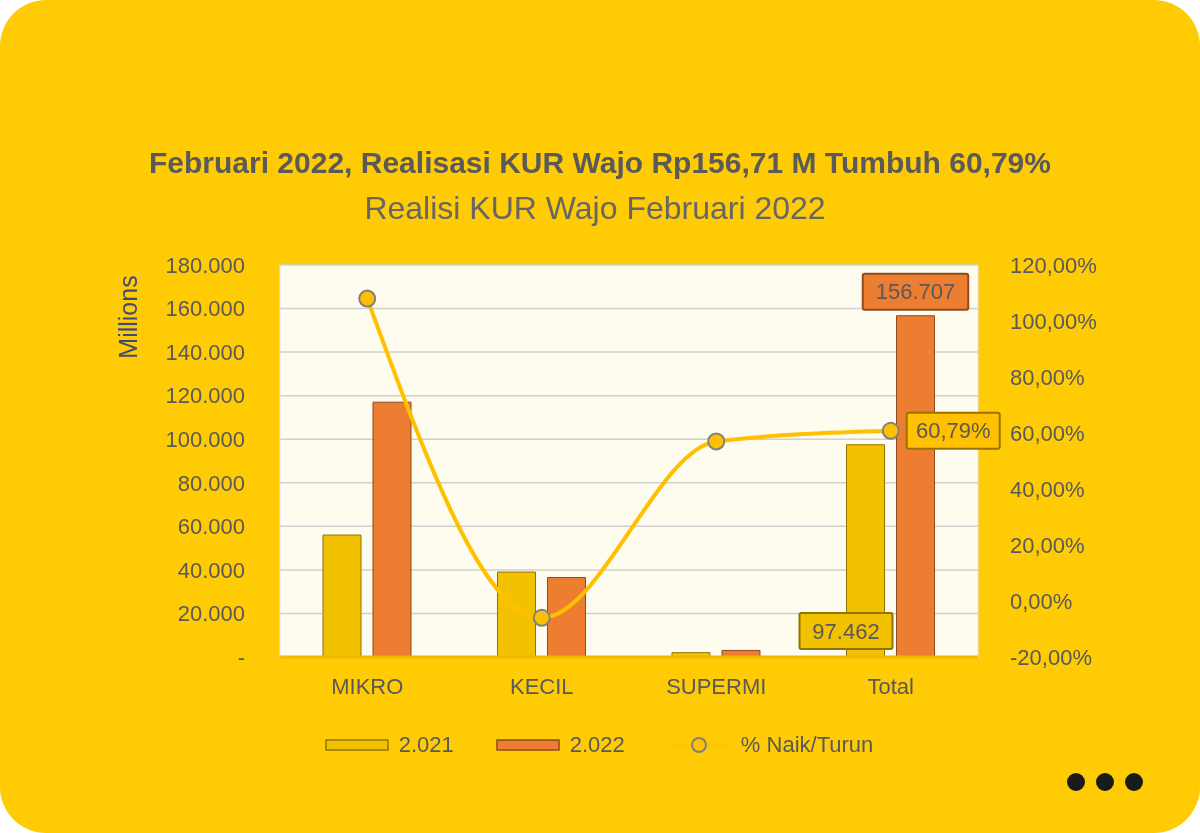 This screenshot has height=833, width=1200. Describe the element at coordinates (807, 745) in the screenshot. I see `legend-label: % Naik/Turun` at that location.